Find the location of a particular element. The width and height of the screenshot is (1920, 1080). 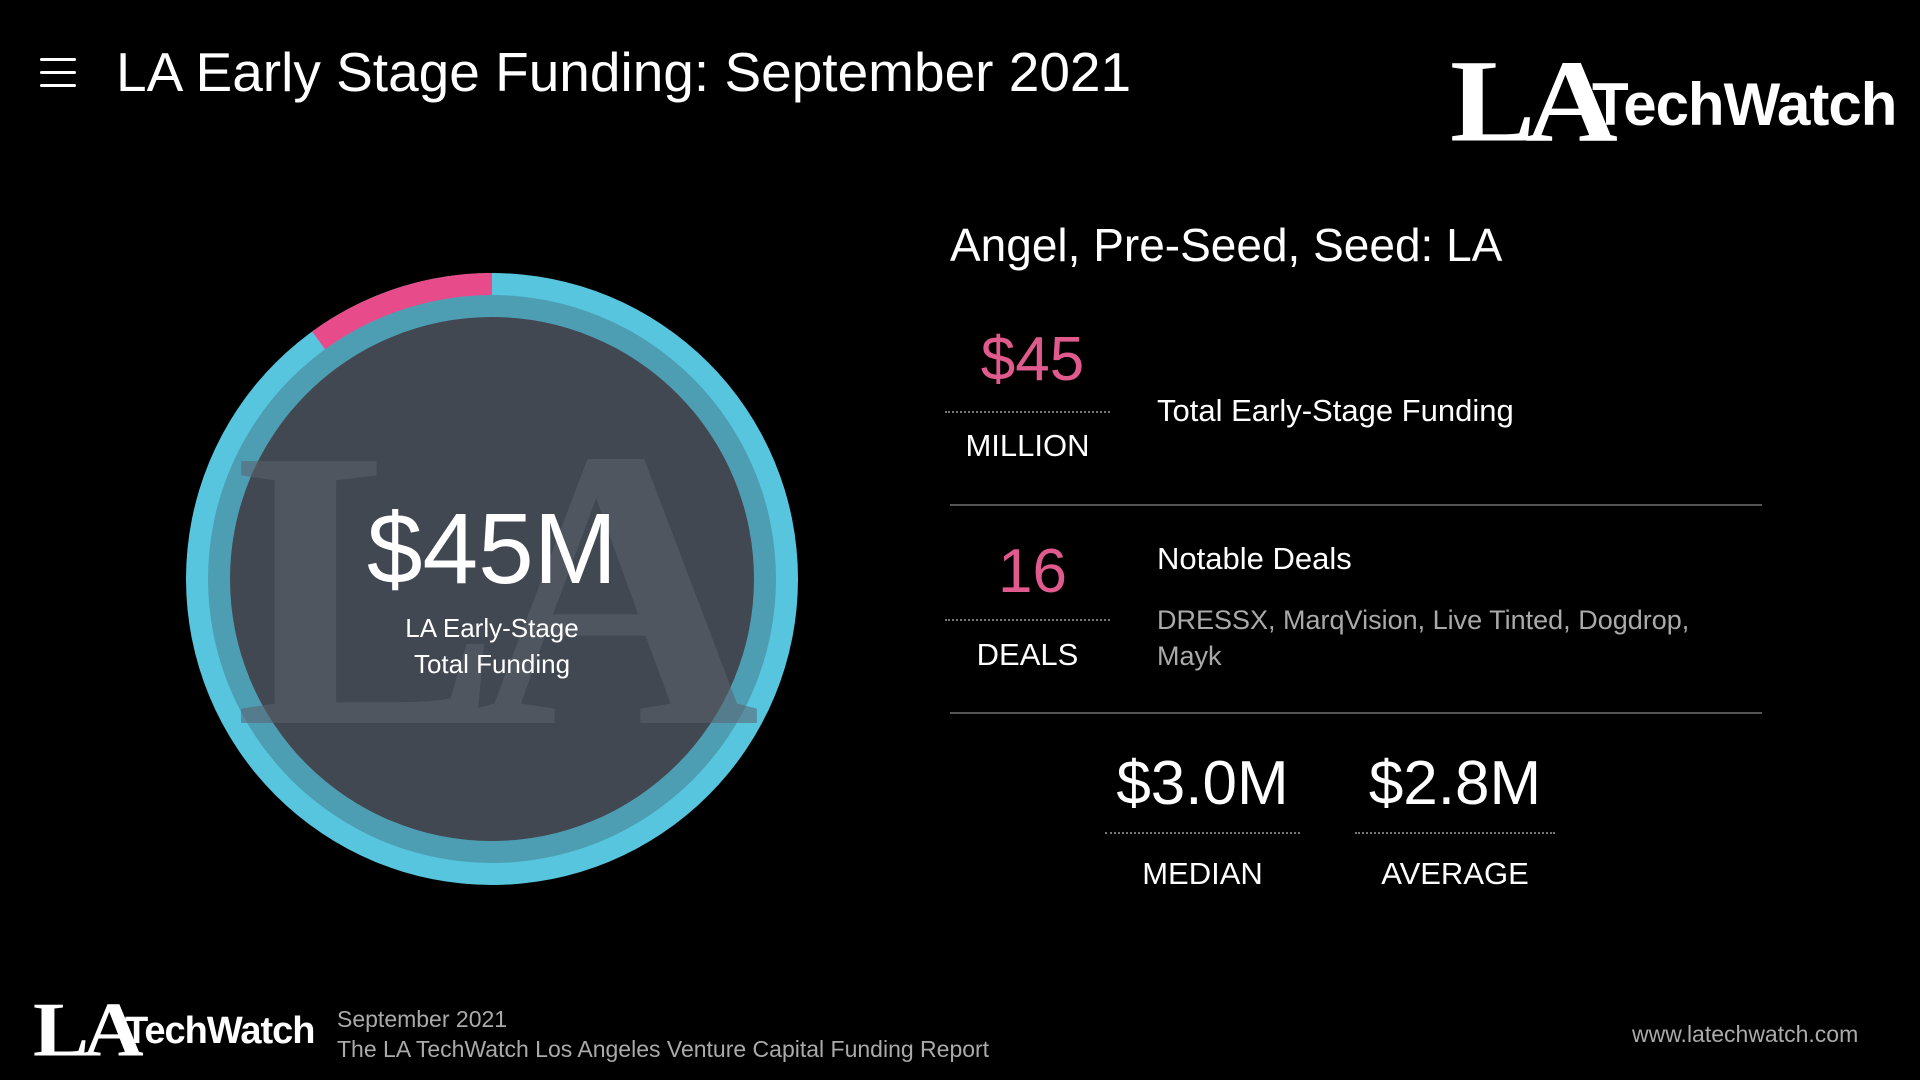

footer-url-link: www.latechwatch.com is located at coordinates (1745, 1034).